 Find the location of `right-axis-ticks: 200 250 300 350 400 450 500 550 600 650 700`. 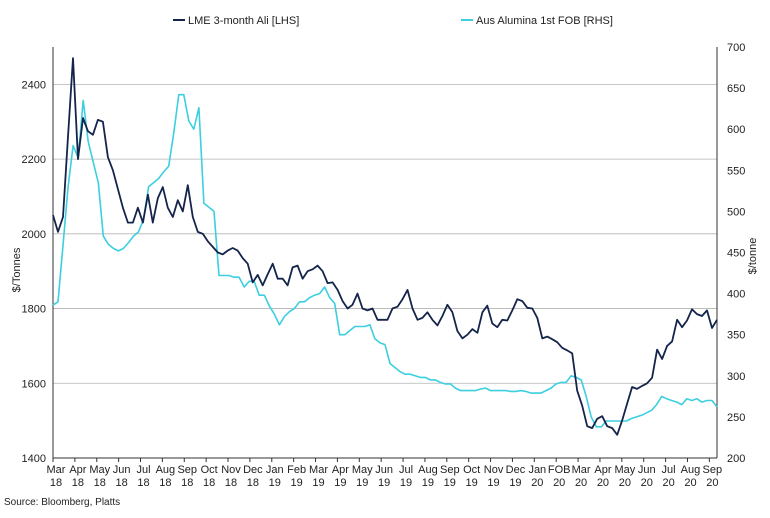

right-axis-ticks: 200 250 300 350 400 450 500 550 600 650 700 is located at coordinates (736, 253).